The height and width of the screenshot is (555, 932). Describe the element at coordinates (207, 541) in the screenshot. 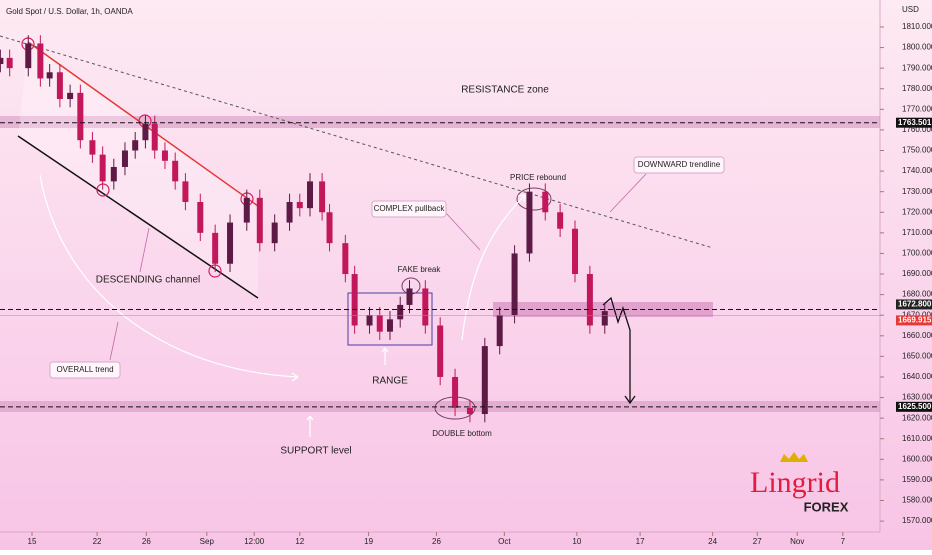

I see `x-tick-label: Sep` at that location.